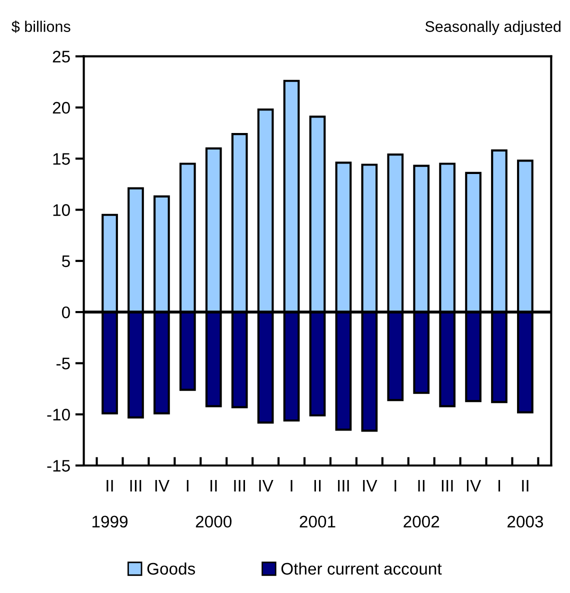 The height and width of the screenshot is (593, 570). What do you see at coordinates (61, 159) in the screenshot?
I see `y-tick-label: 15` at bounding box center [61, 159].